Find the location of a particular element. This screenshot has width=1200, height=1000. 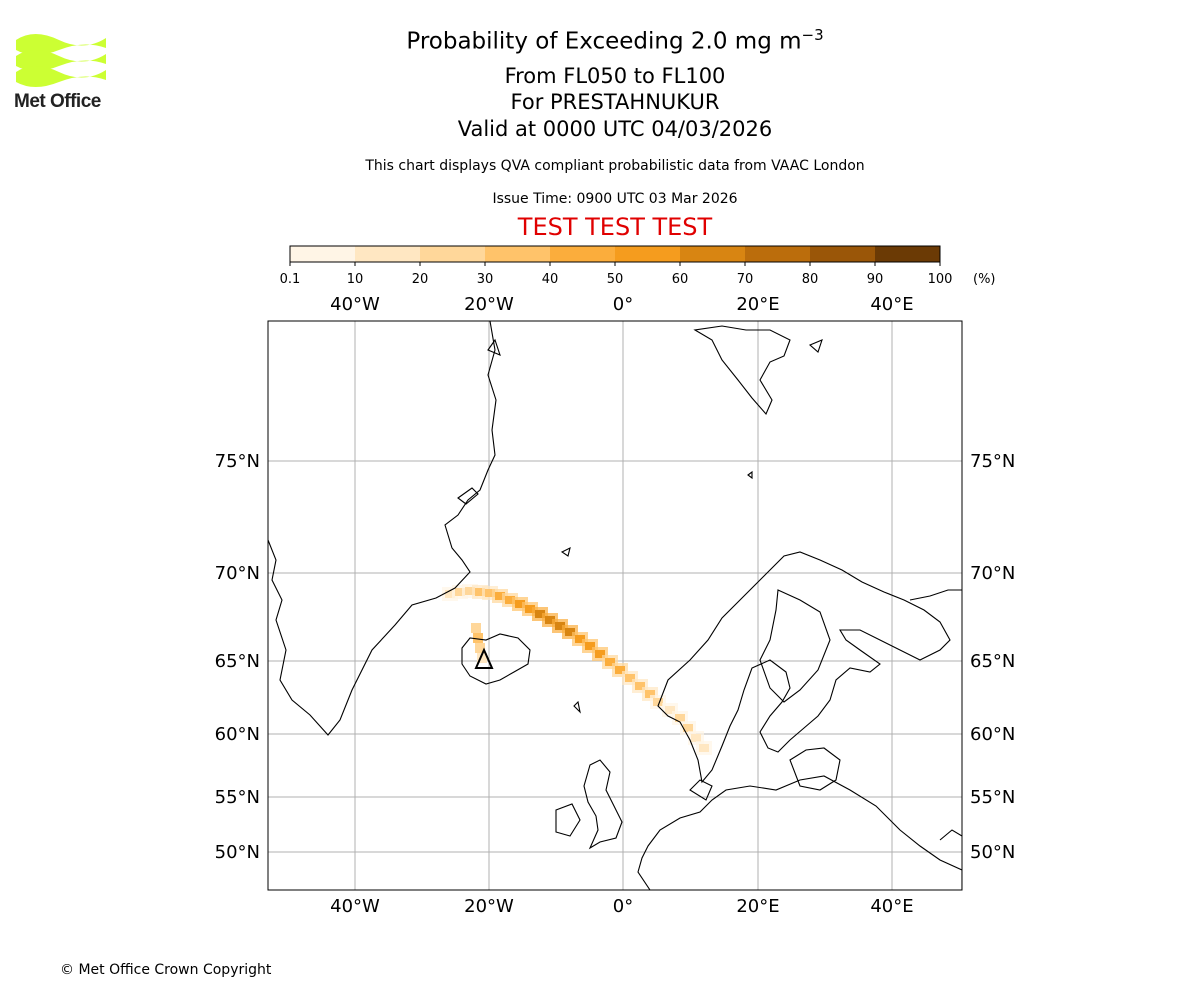

lon-label-bottom: 0° is located at coordinates (623, 906).